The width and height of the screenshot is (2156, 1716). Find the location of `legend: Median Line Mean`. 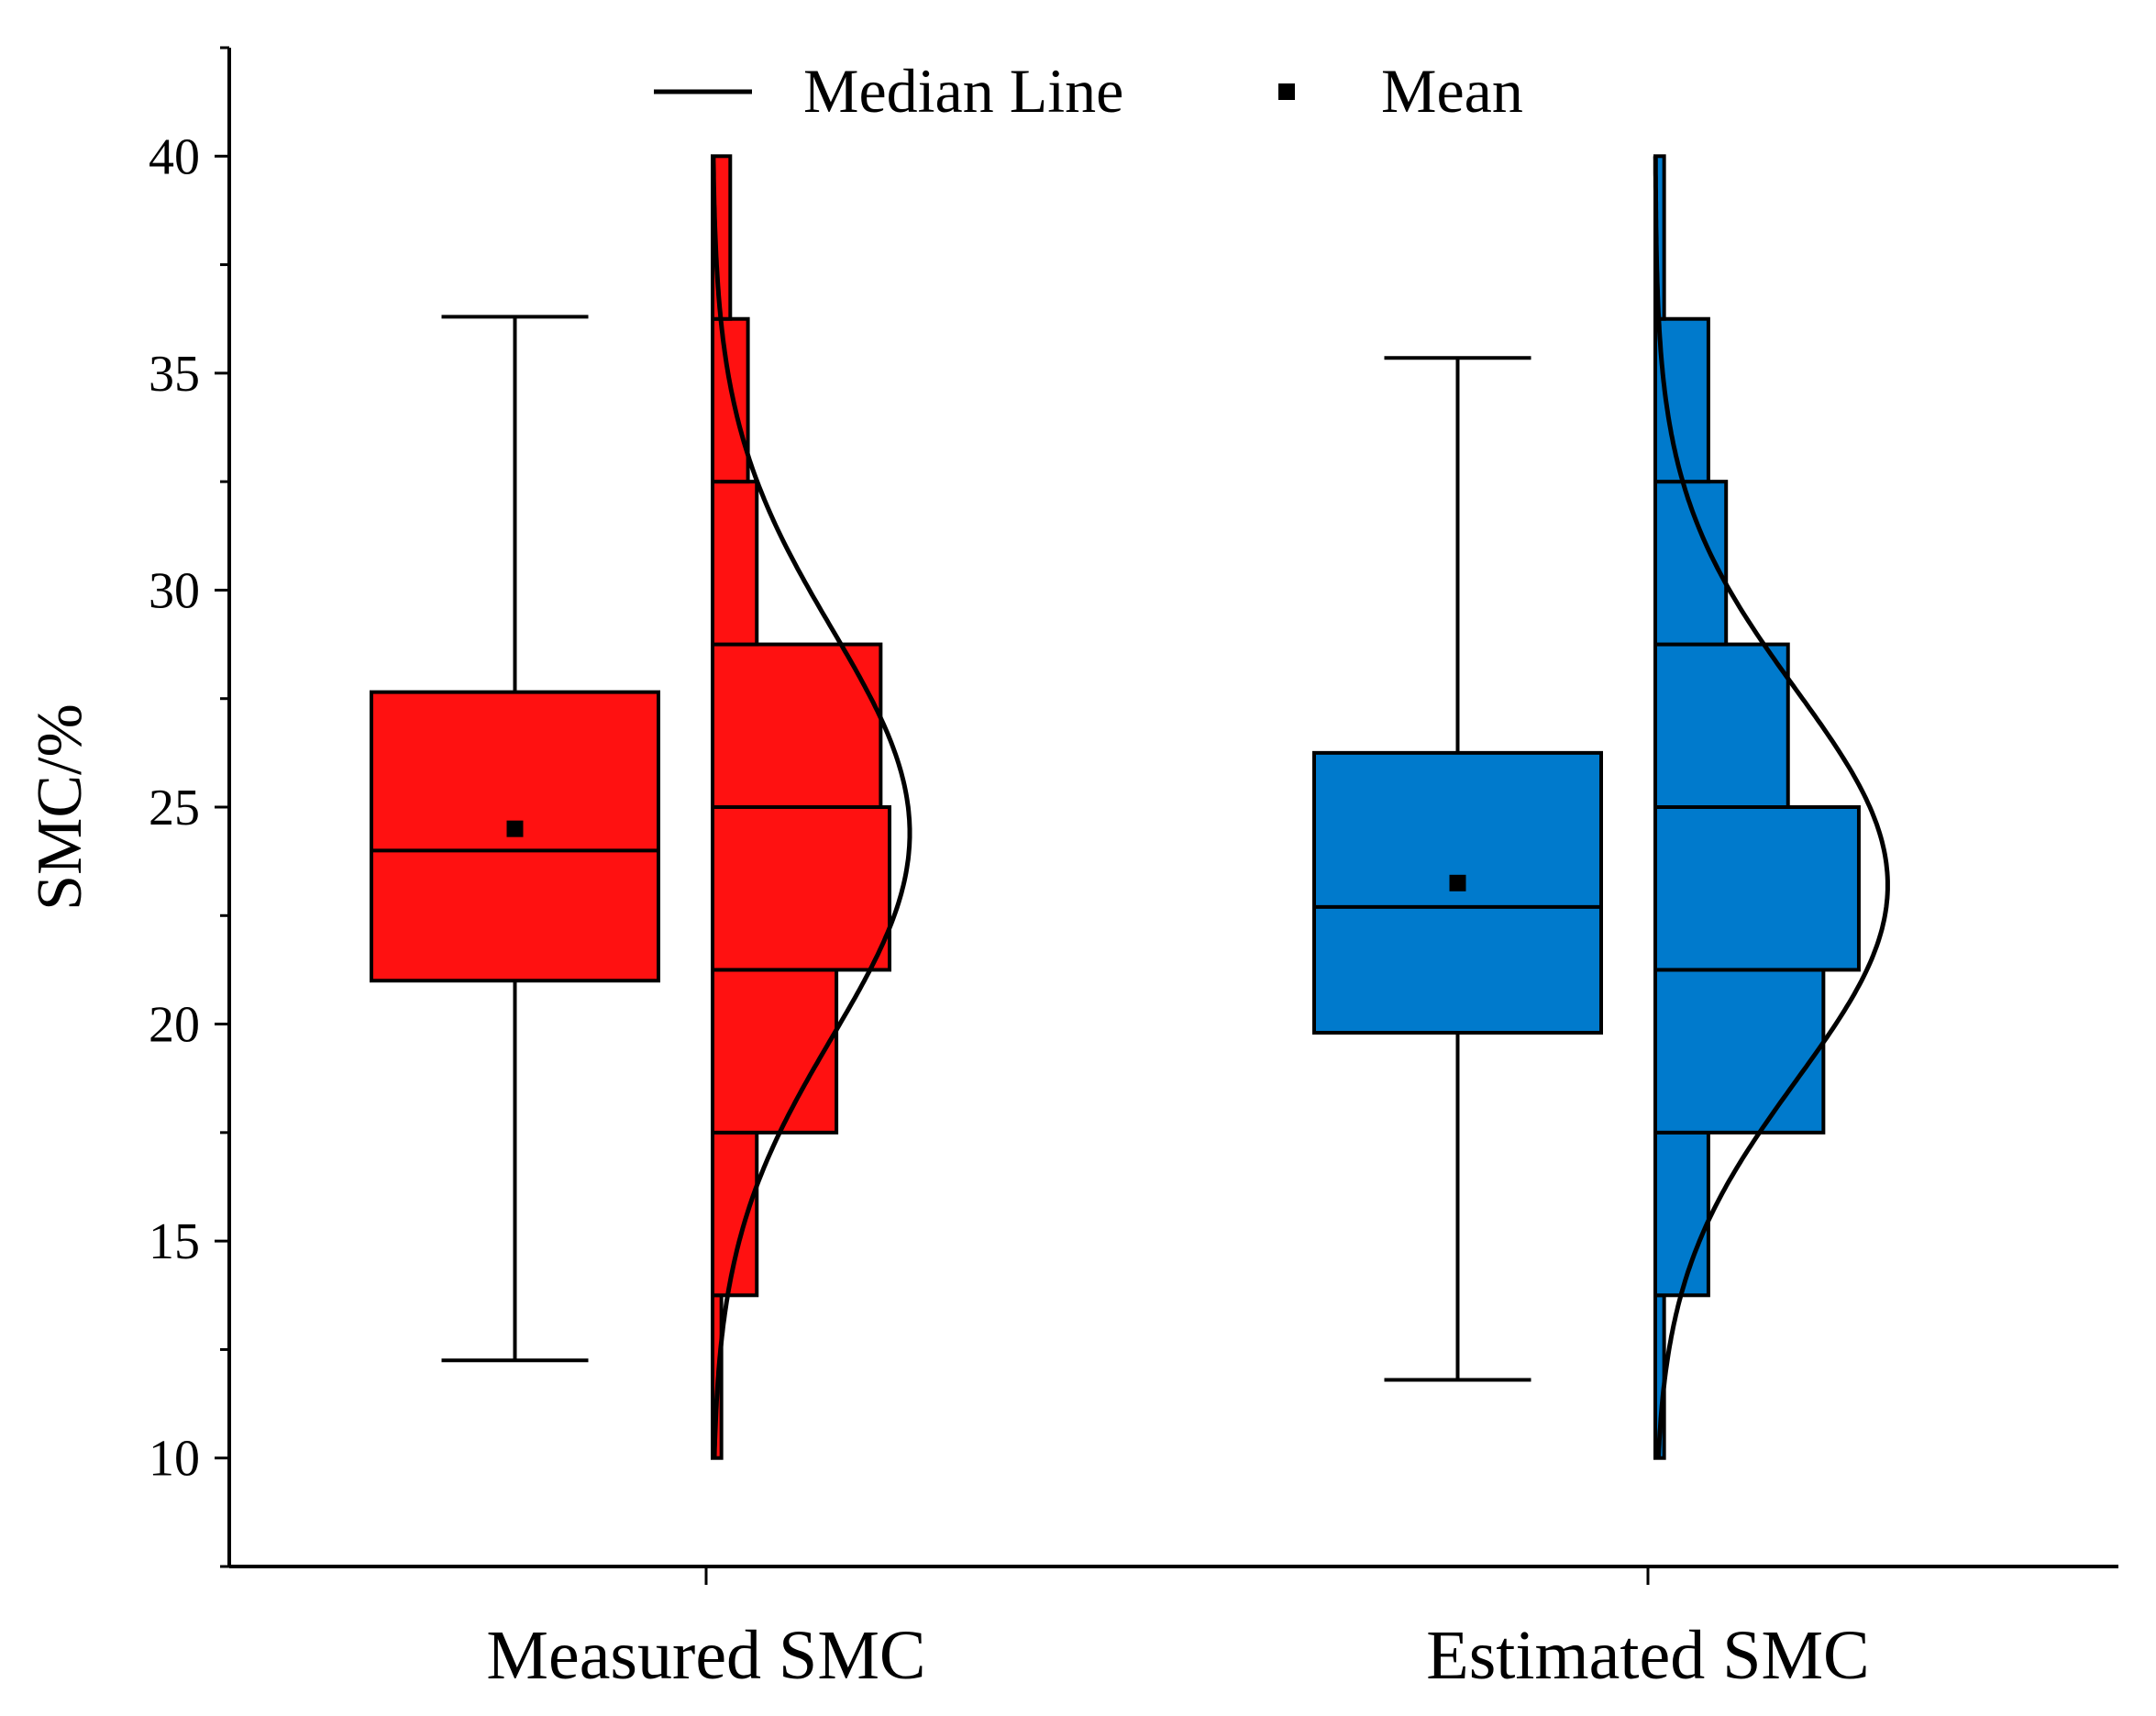

legend: Median Line Mean is located at coordinates (1088, 91).